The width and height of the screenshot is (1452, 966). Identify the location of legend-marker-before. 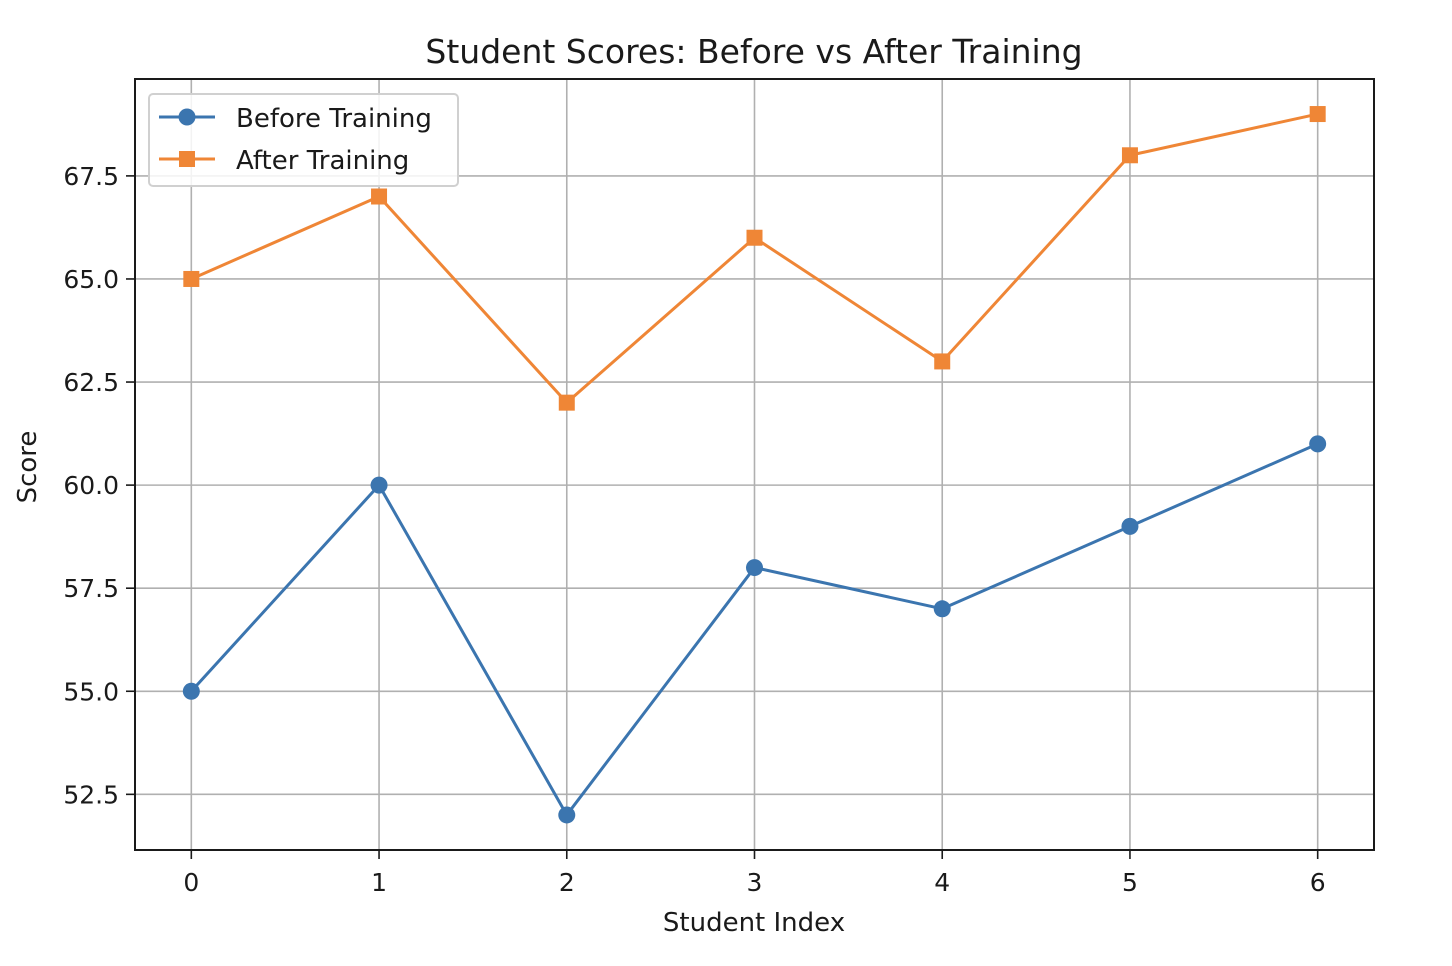
(187, 117).